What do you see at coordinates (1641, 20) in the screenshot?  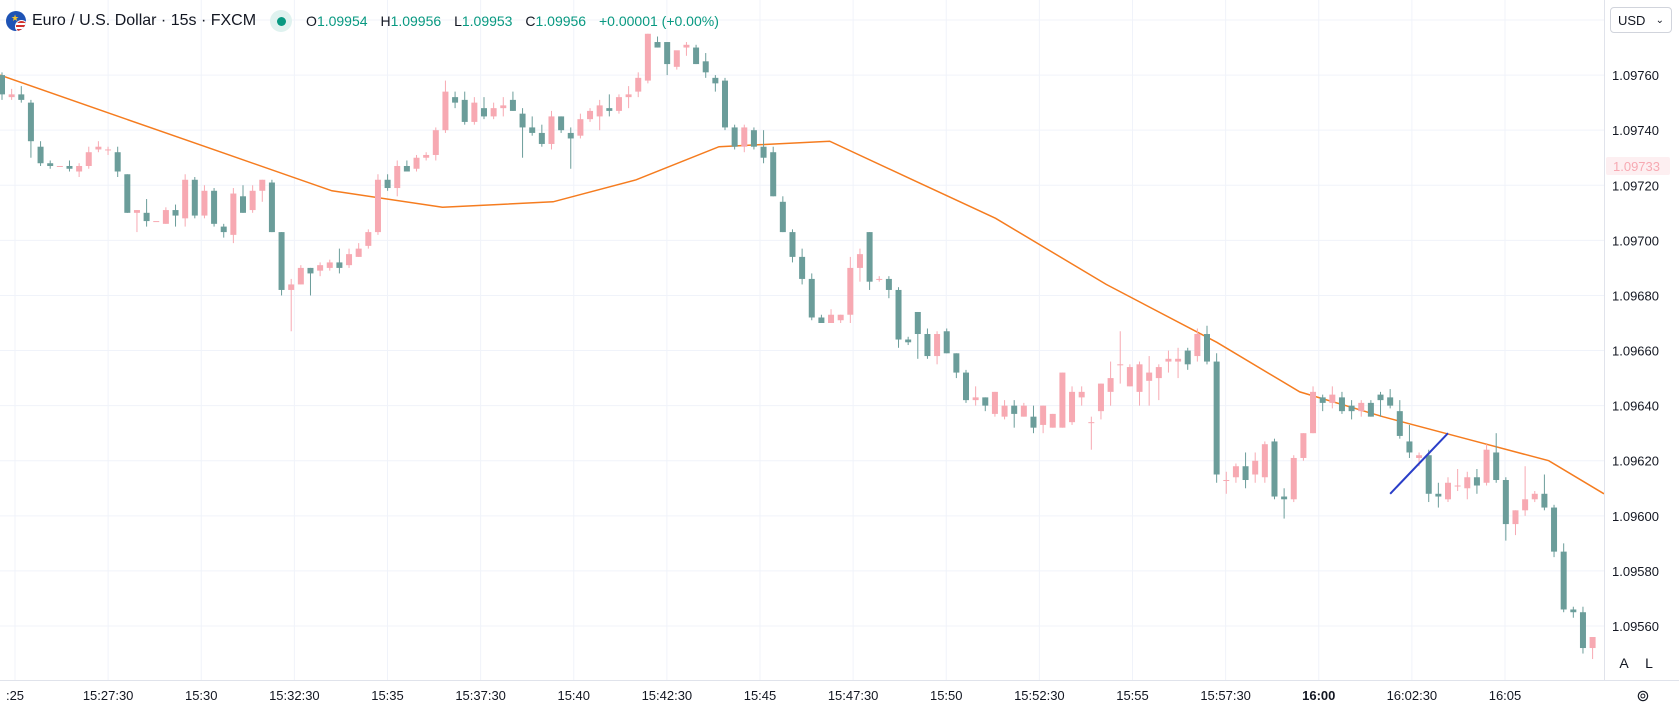 I see `currency-select: USD ⌄` at bounding box center [1641, 20].